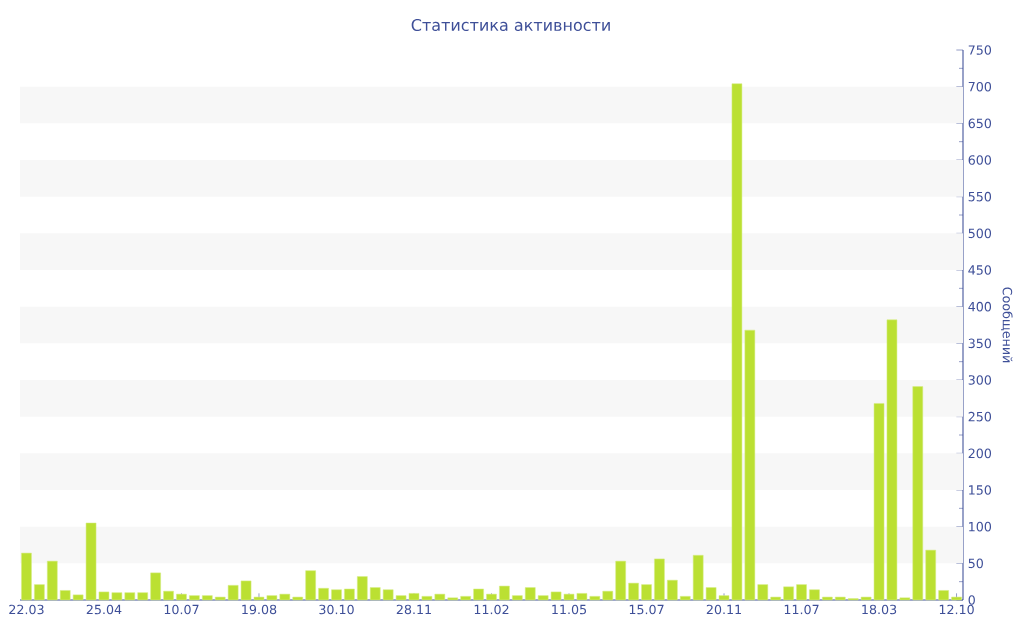 This screenshot has width=1024, height=640. Describe the element at coordinates (491, 609) in the screenshot. I see `x-tick-label: 11.02` at that location.